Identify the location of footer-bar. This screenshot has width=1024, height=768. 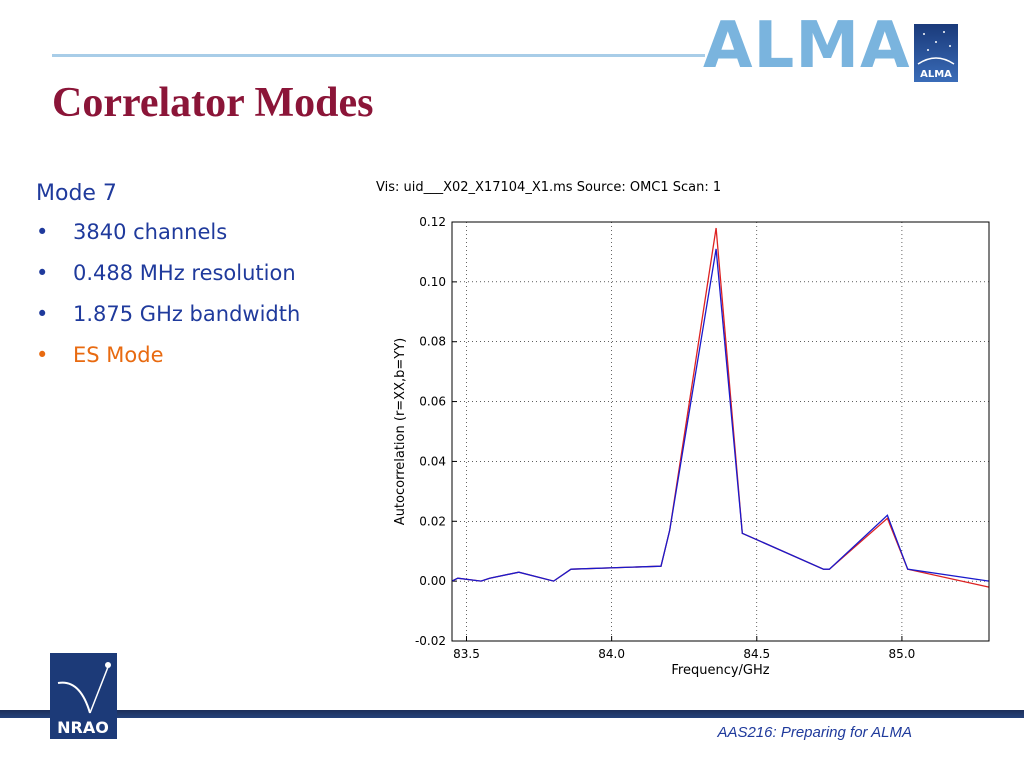
(512, 714).